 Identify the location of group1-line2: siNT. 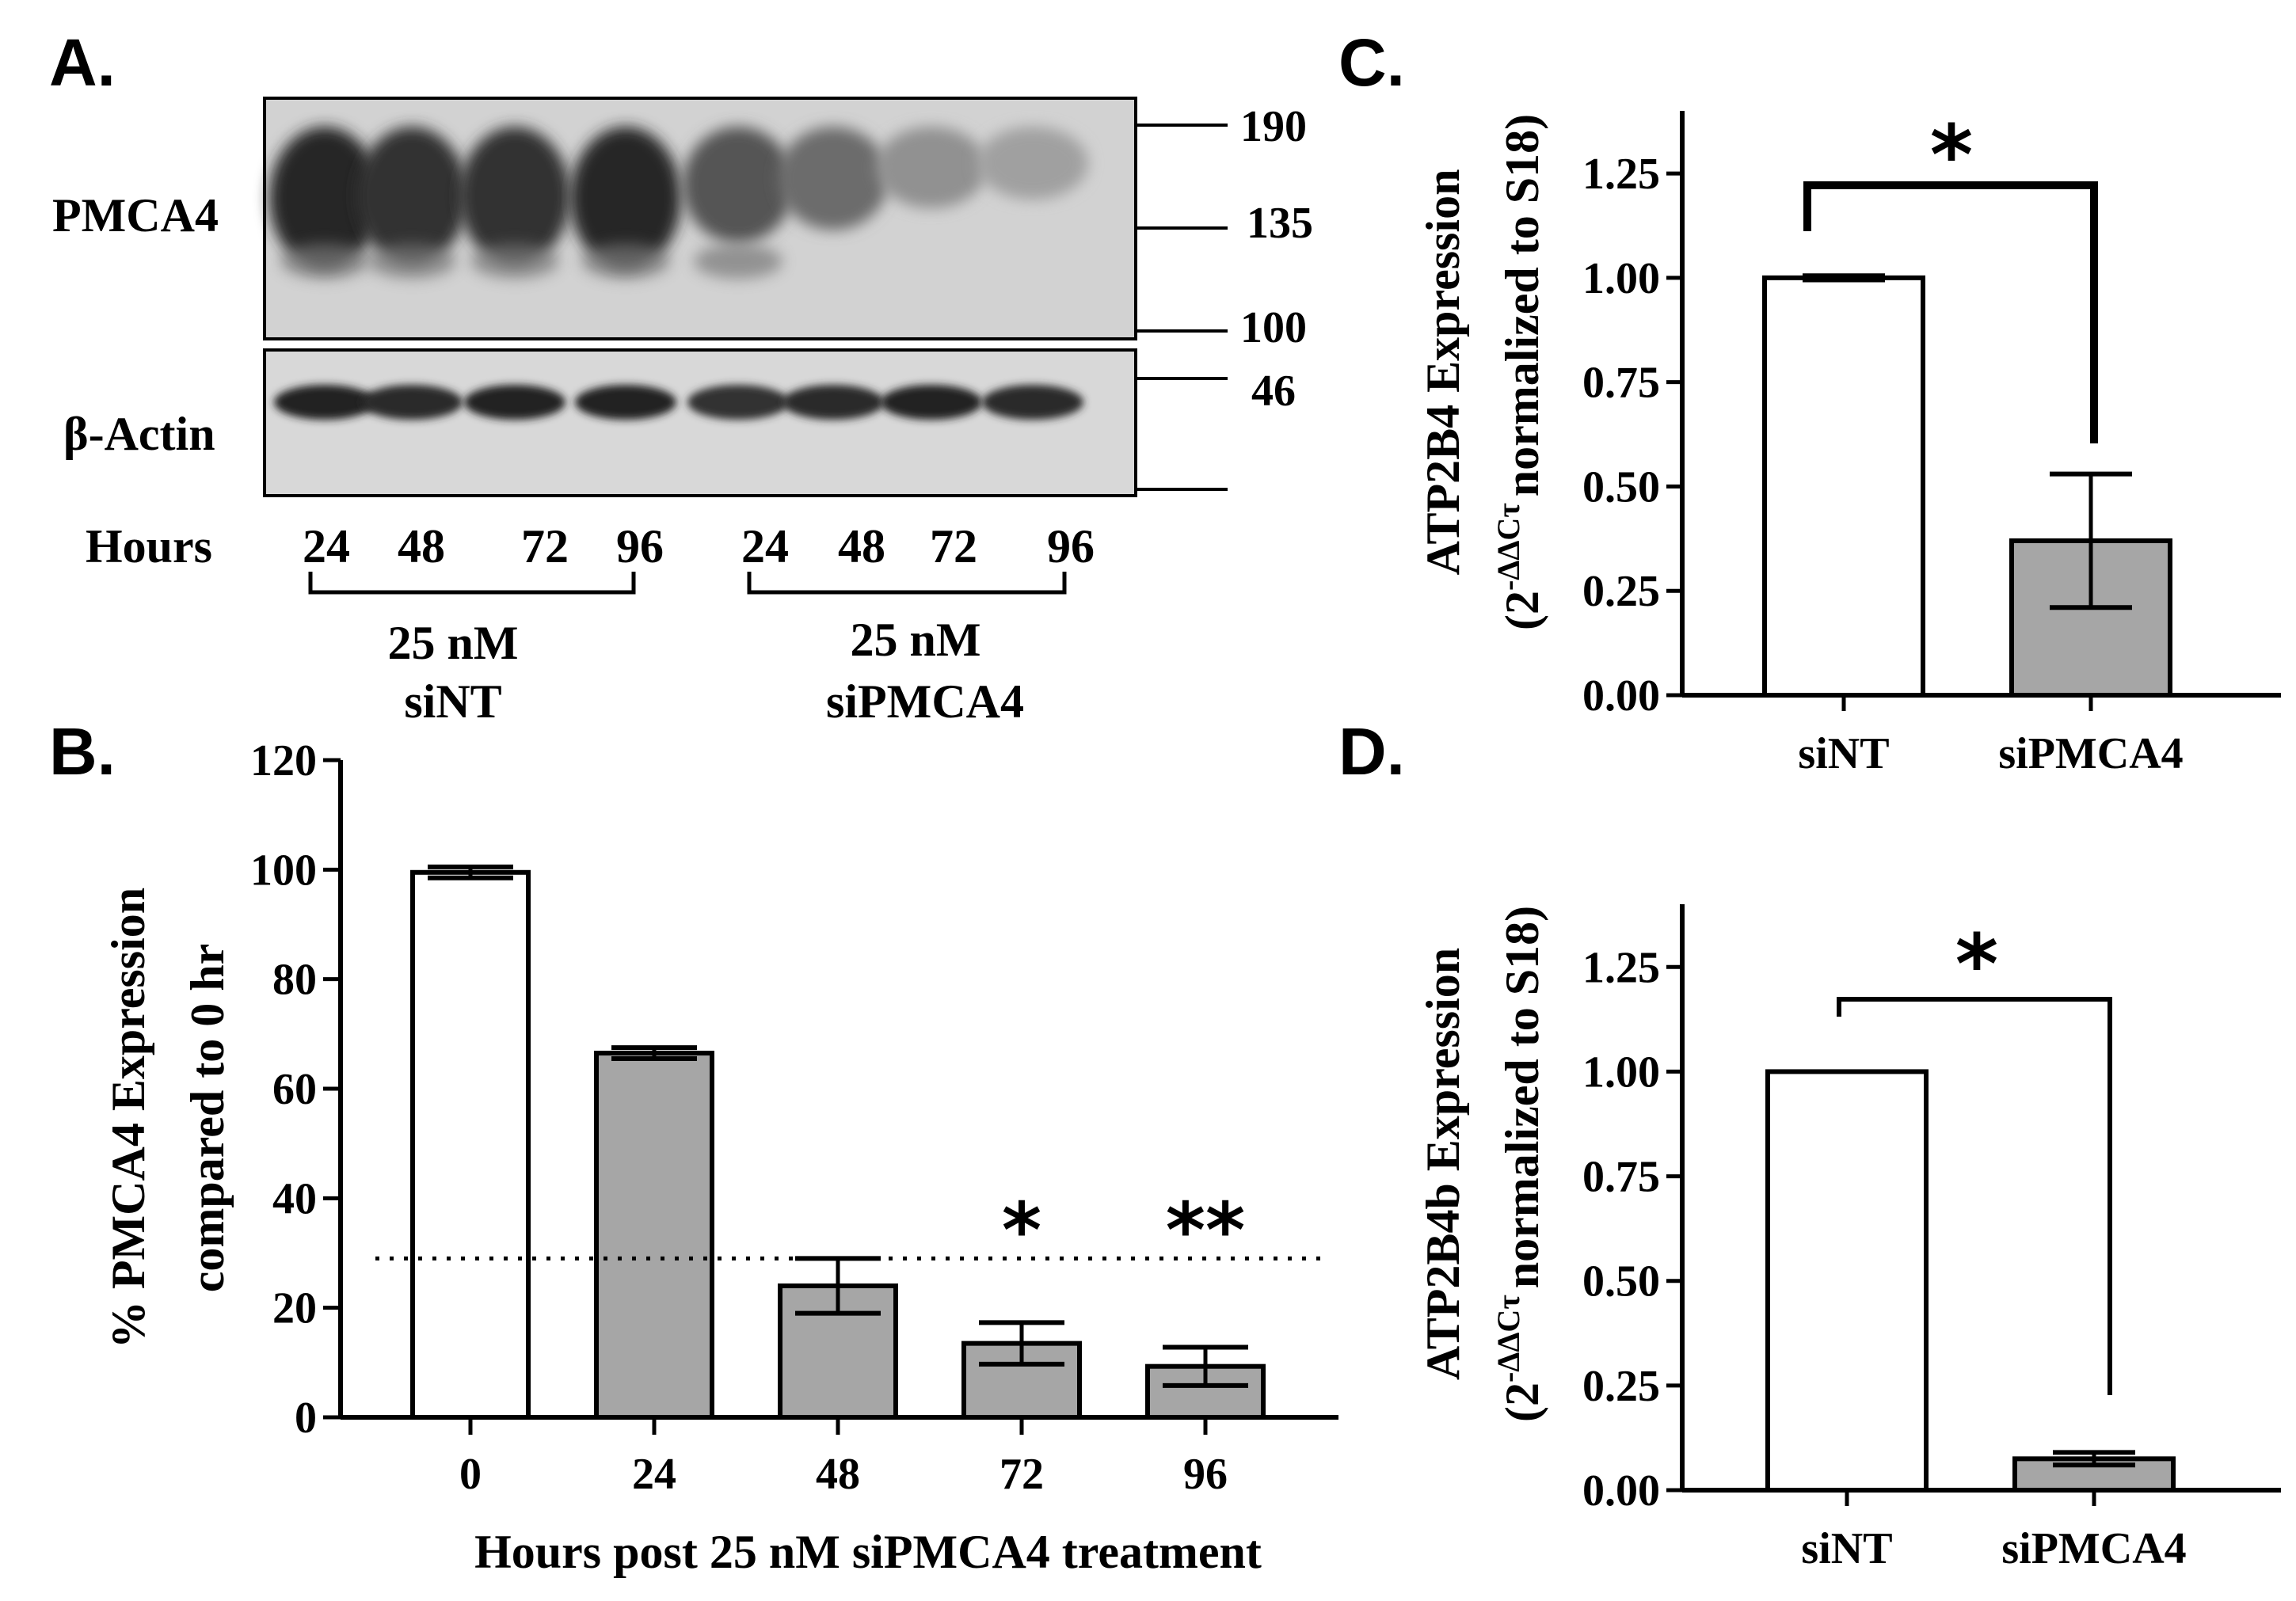
(452, 701).